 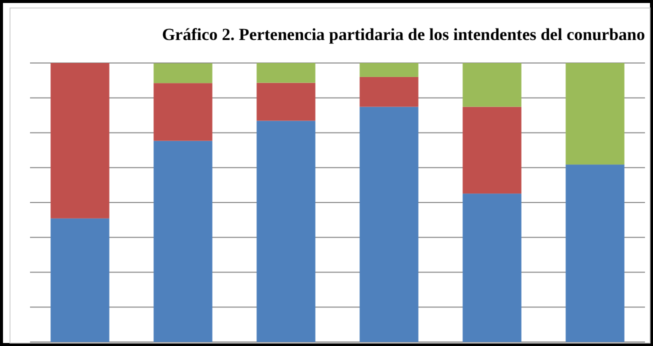 What do you see at coordinates (403, 34) in the screenshot?
I see `chart-title: Gráfico 2. Pertenencia partidaria de los intendentes del conurbano` at bounding box center [403, 34].